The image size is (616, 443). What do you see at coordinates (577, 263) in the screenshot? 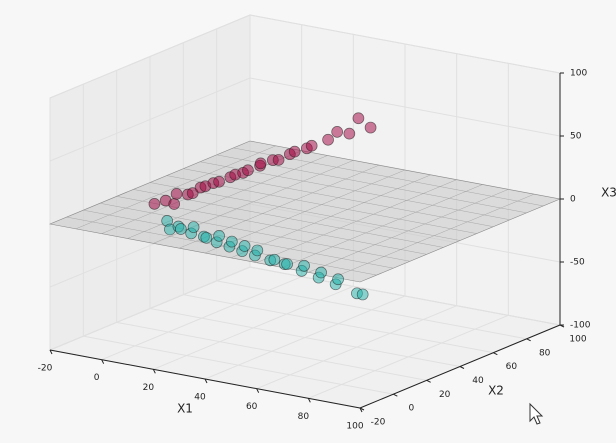
I see `z-tick-label: -50` at bounding box center [577, 263].